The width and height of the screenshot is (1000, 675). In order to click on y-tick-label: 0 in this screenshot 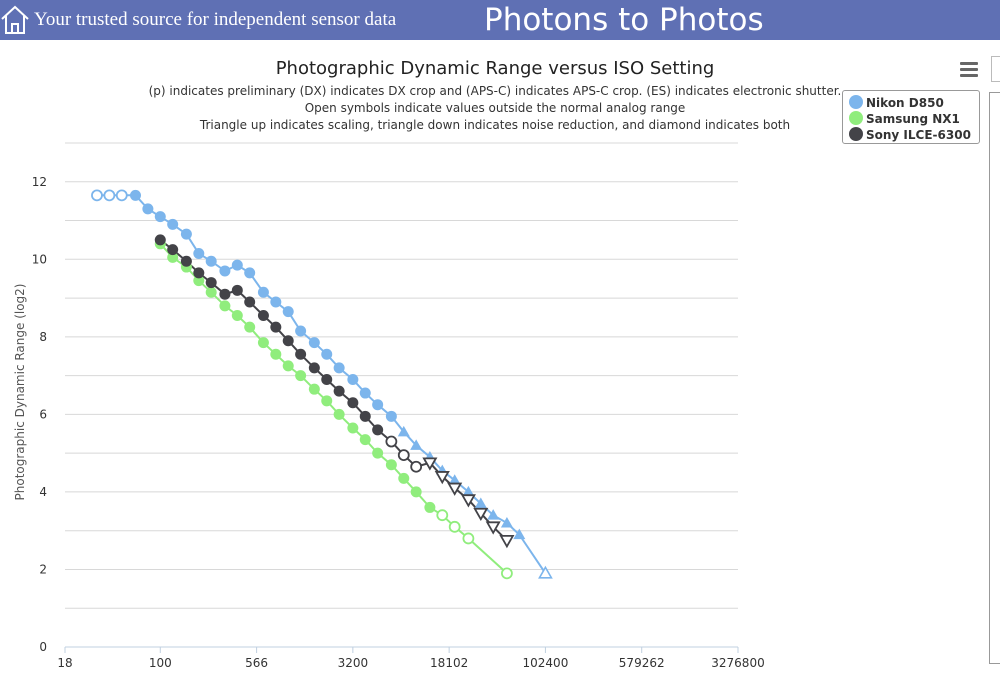, I will do `click(43, 647)`.